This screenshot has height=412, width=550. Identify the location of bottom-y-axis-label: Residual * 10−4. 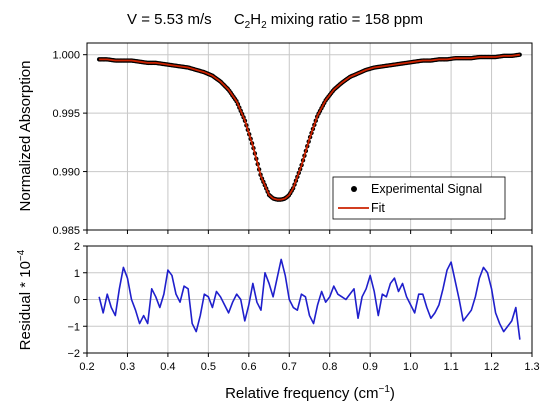
(25, 299).